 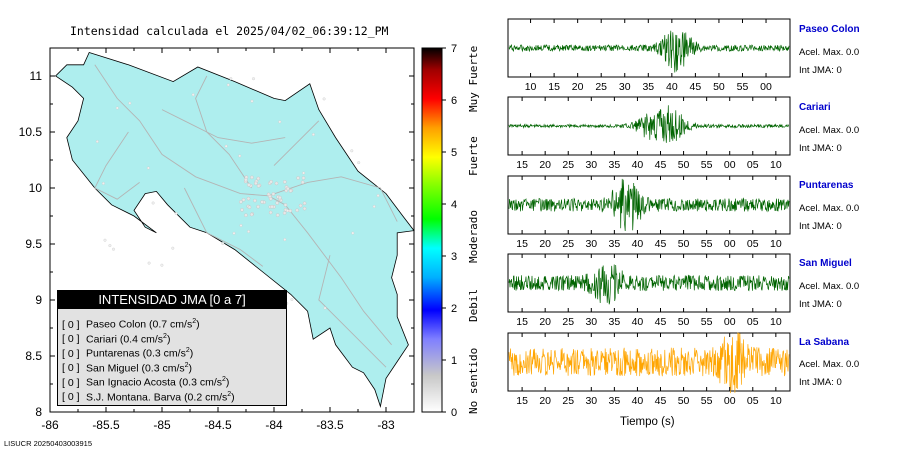 I want to click on waveform-2-tick-10: 05, so click(x=753, y=244).